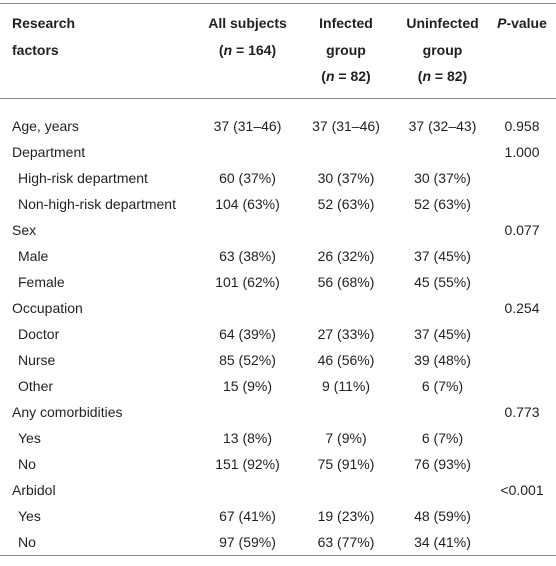 This screenshot has height=566, width=556. What do you see at coordinates (247, 515) in the screenshot?
I see `value-cell: 67 (41%)` at bounding box center [247, 515].